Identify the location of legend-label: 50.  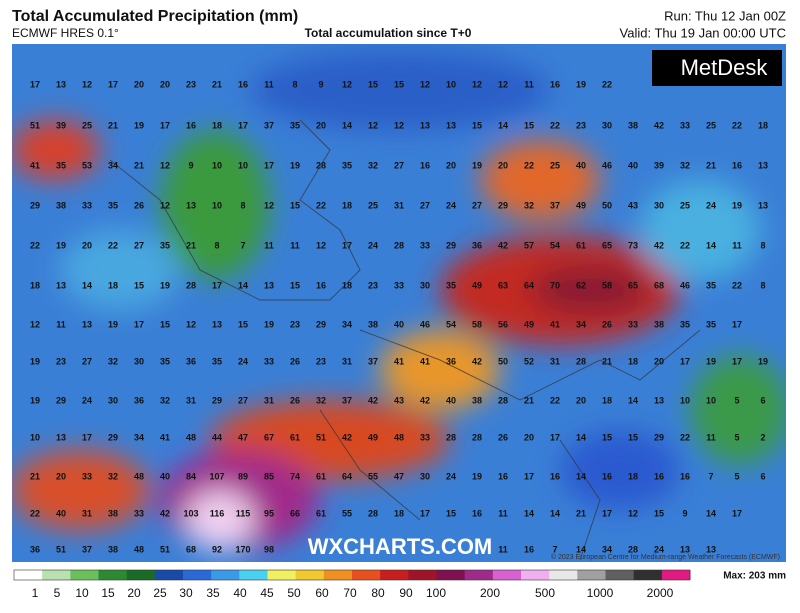
(294, 593).